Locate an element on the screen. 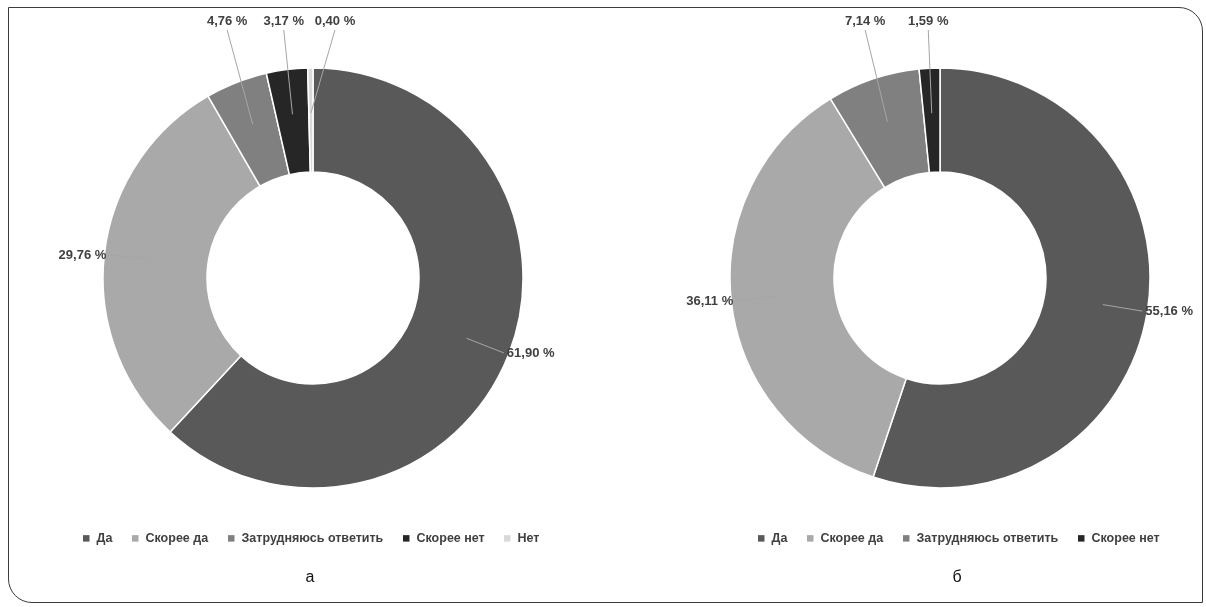  data-label: 4,76 % is located at coordinates (227, 20).